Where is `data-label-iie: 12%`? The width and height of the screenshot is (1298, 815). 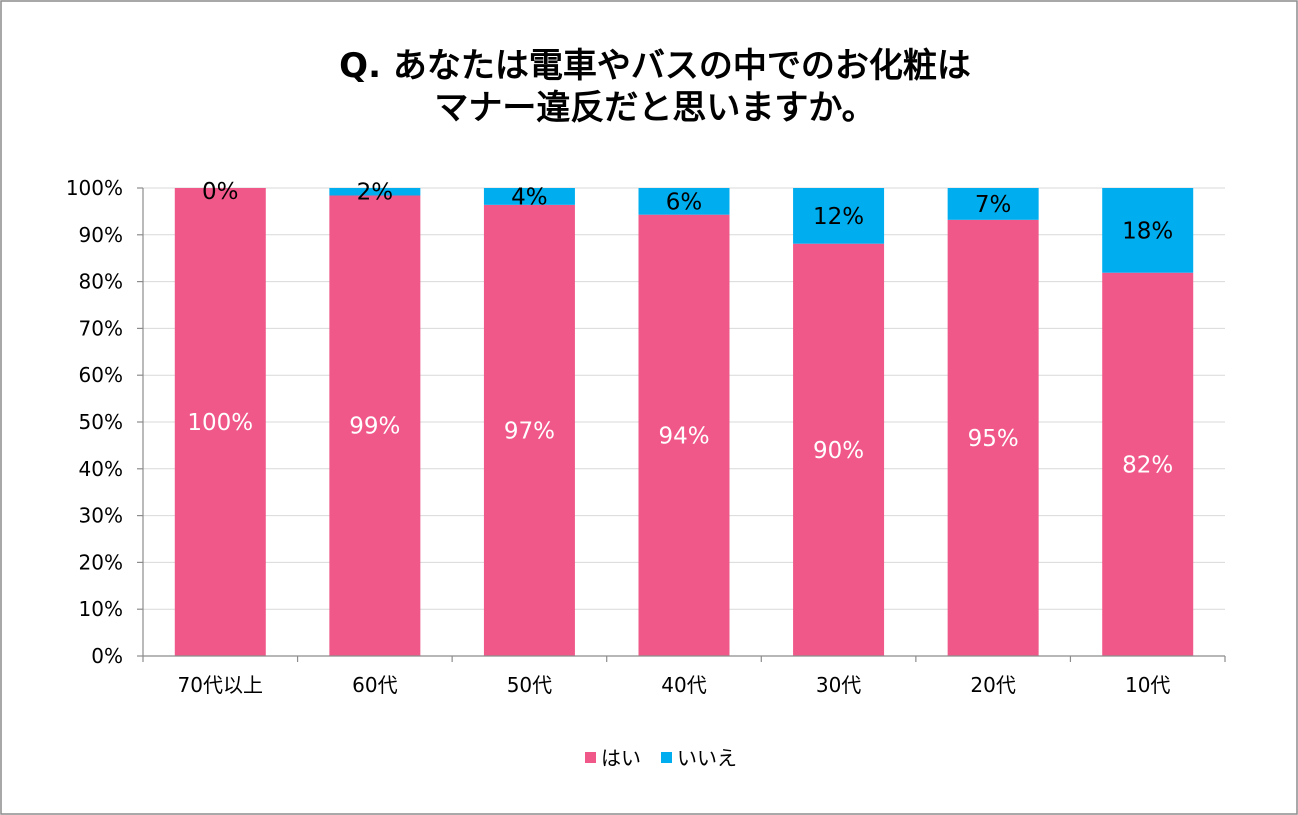
data-label-iie: 12% is located at coordinates (838, 217).